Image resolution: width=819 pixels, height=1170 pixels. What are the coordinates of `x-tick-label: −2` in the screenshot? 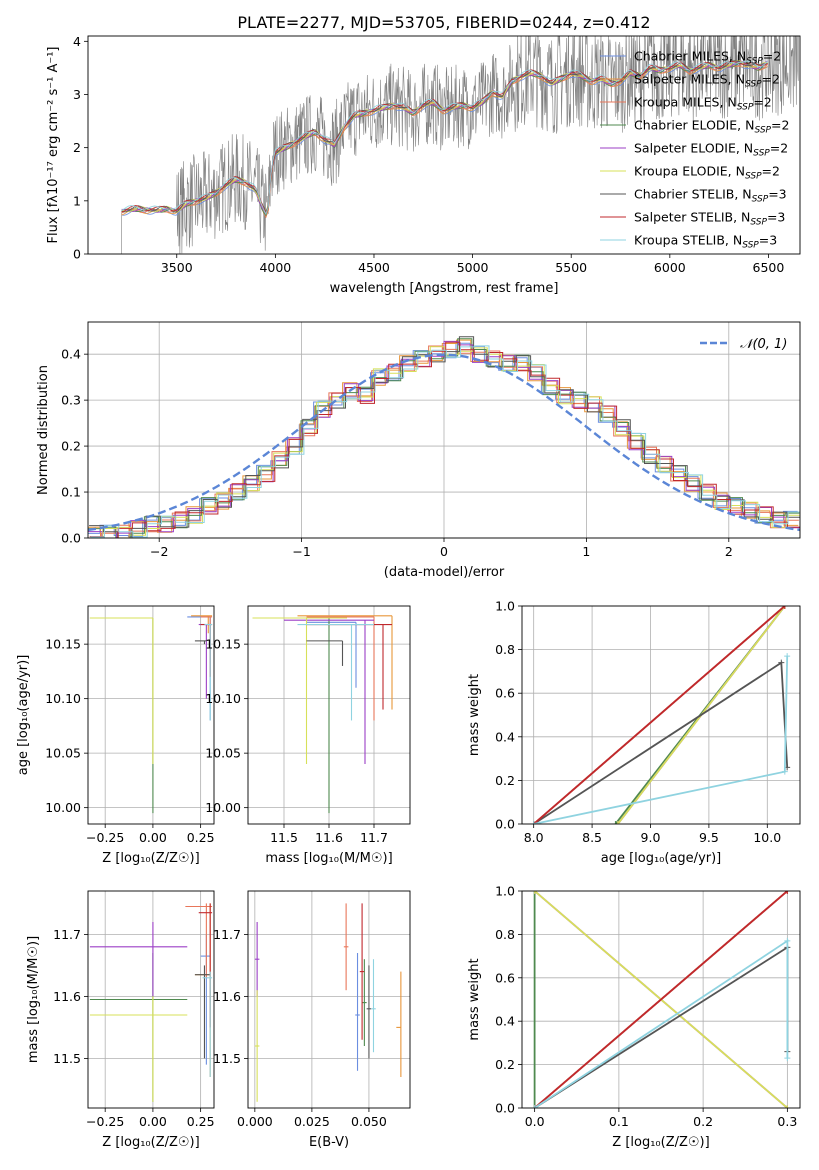 It's located at (159, 551).